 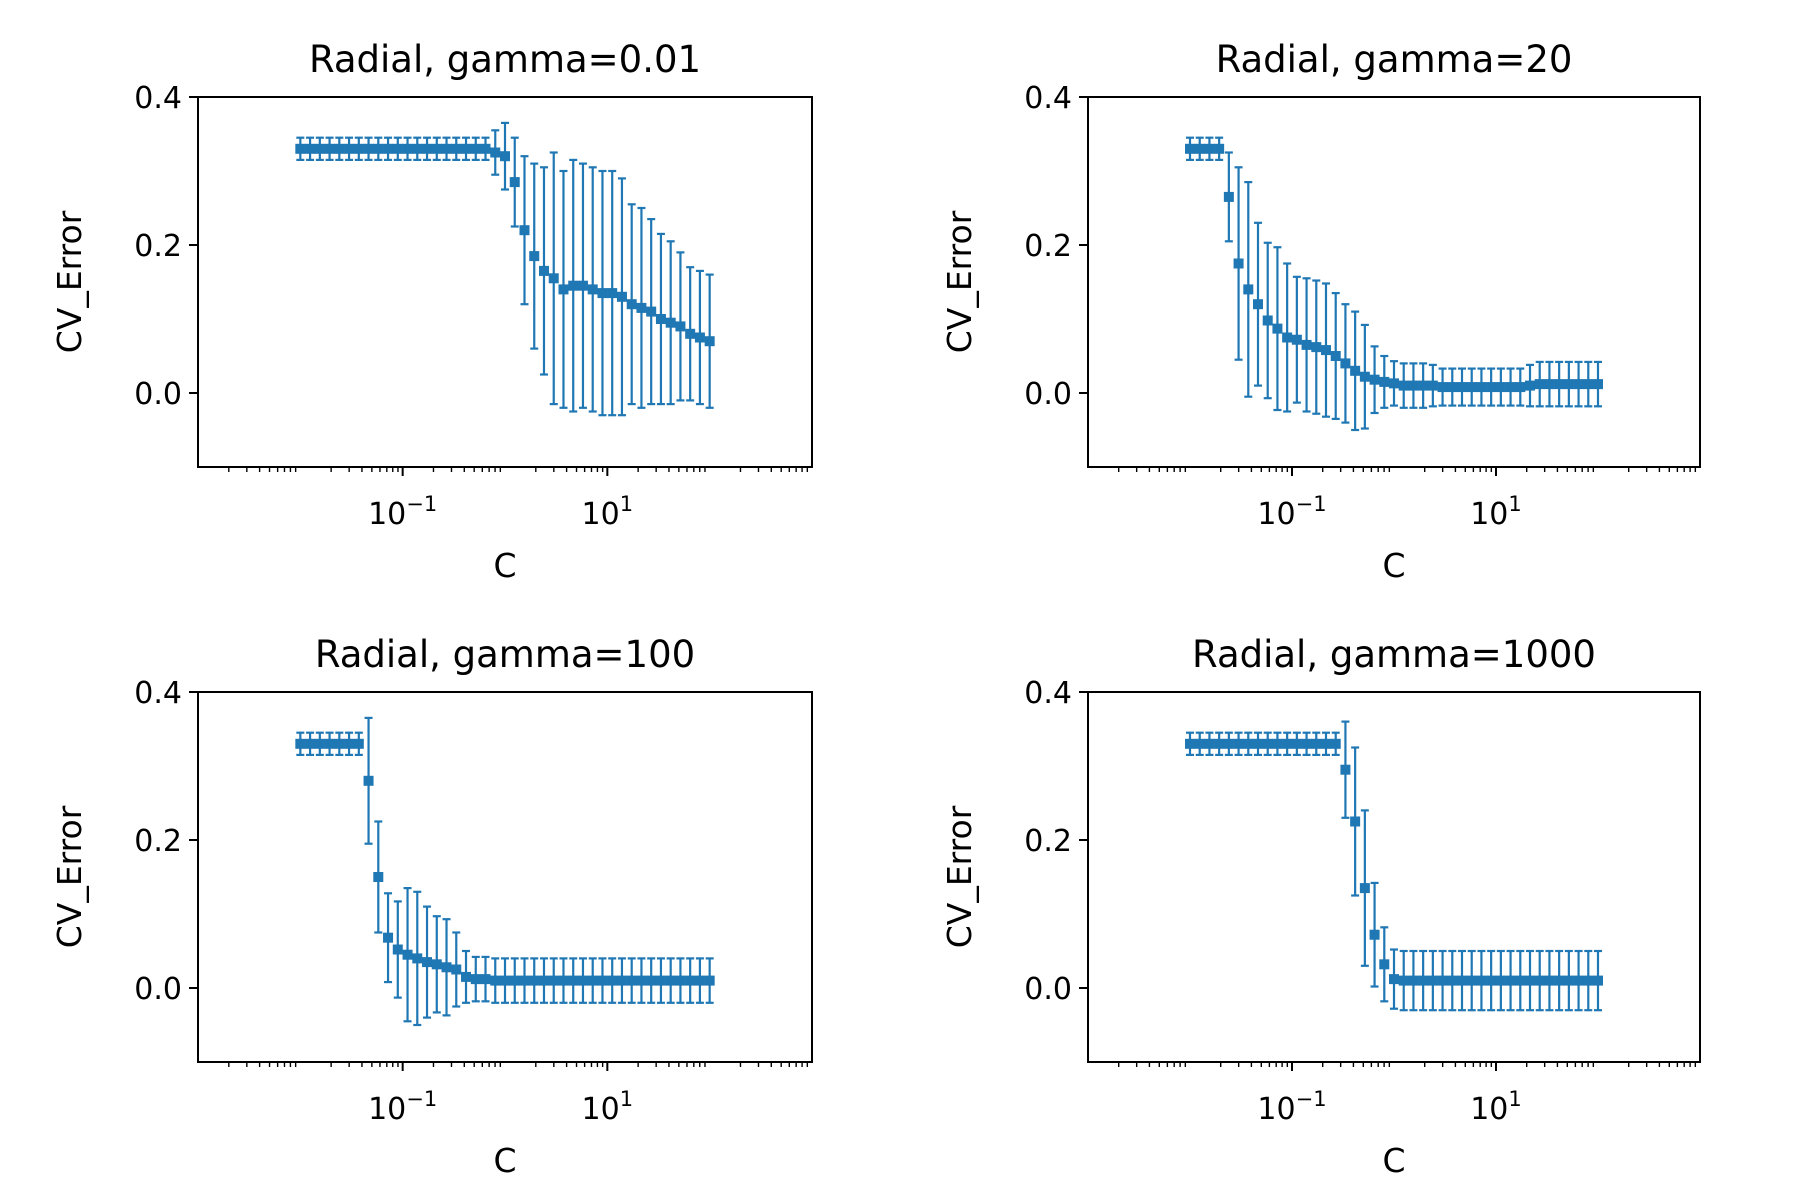 What do you see at coordinates (1394, 654) in the screenshot?
I see `subplot-title: Radial, gamma=1000` at bounding box center [1394, 654].